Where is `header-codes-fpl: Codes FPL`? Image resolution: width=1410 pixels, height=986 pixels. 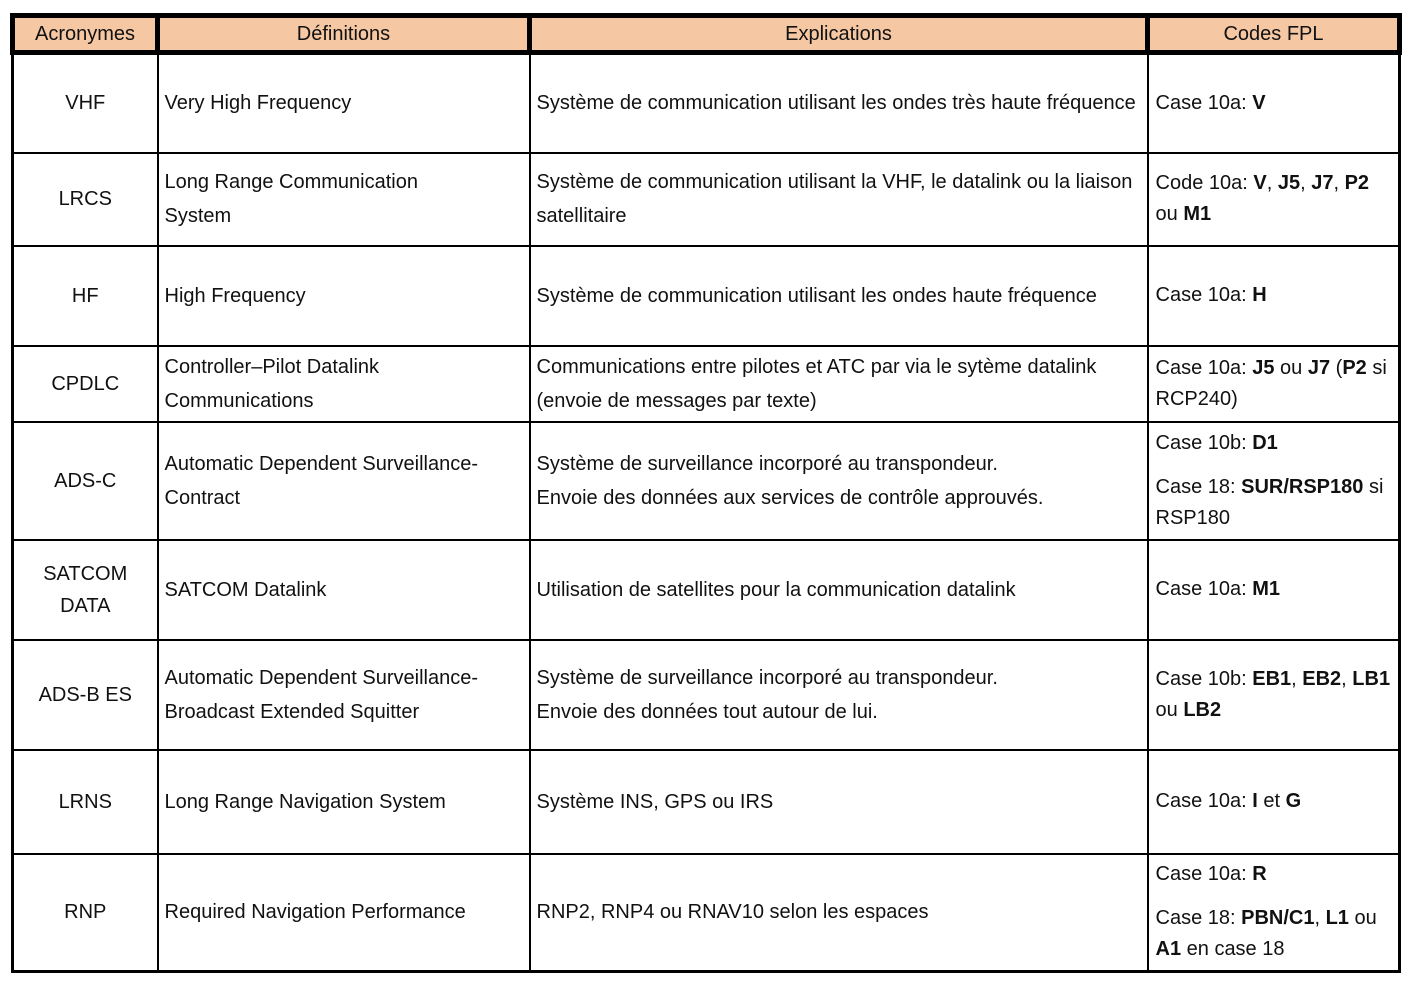
header-codes-fpl: Codes FPL is located at coordinates (1273, 34).